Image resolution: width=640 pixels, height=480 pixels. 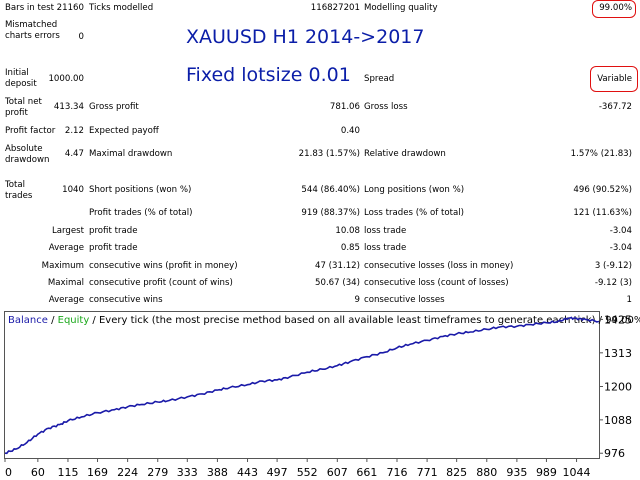 I want to click on lotsize-annotation: Fixed lotsize 0.01, so click(x=268, y=75).